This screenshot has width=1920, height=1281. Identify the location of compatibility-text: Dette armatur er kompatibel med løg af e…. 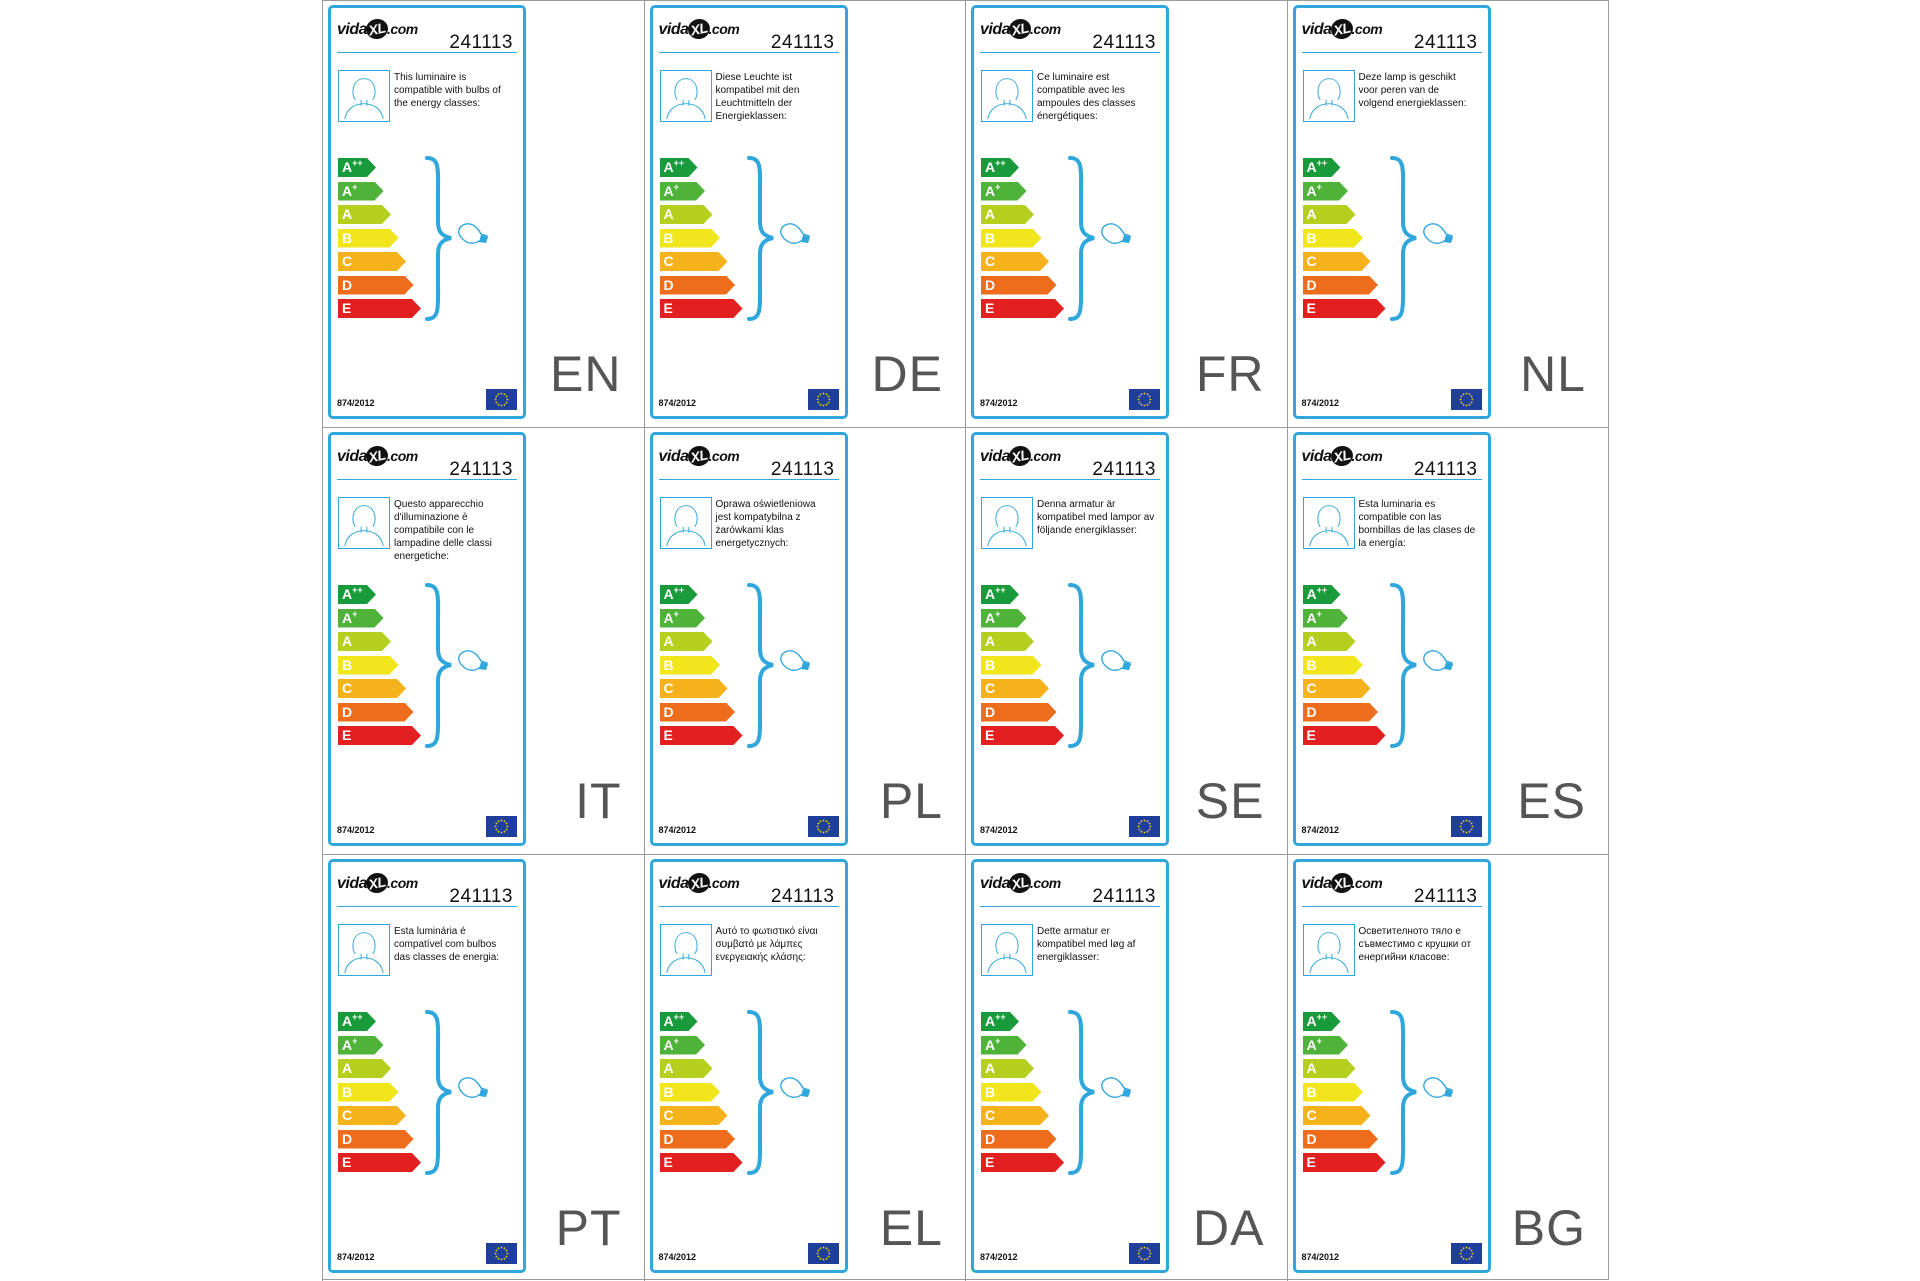
(1086, 944).